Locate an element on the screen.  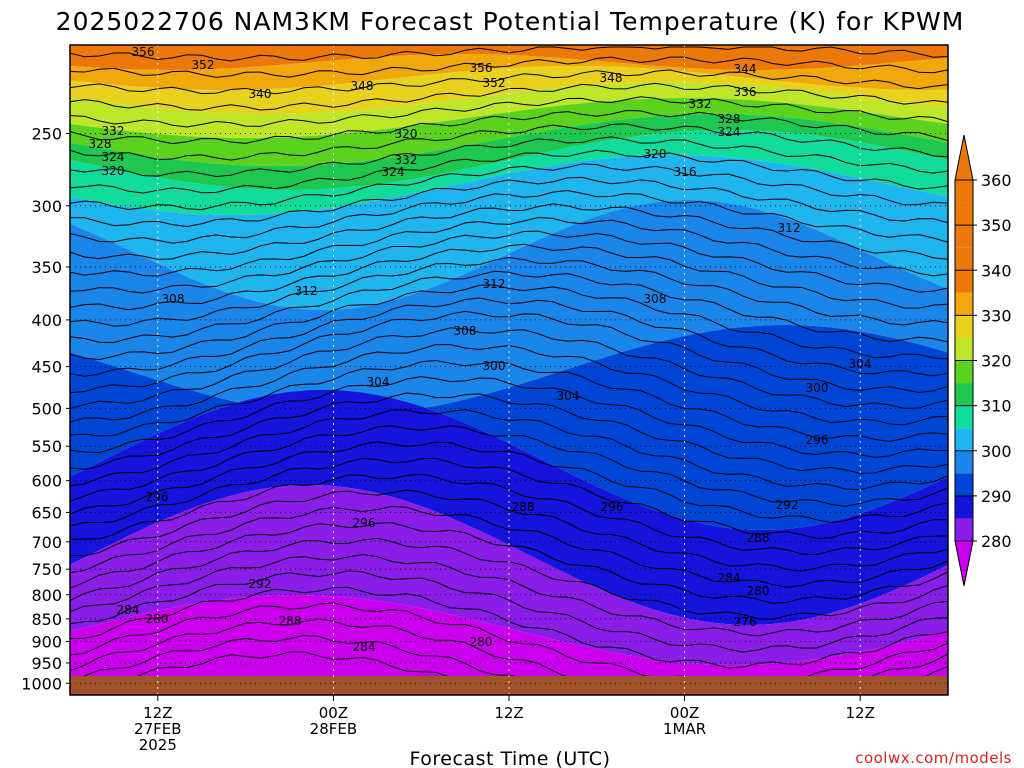
surface-ground is located at coordinates (509, 685).